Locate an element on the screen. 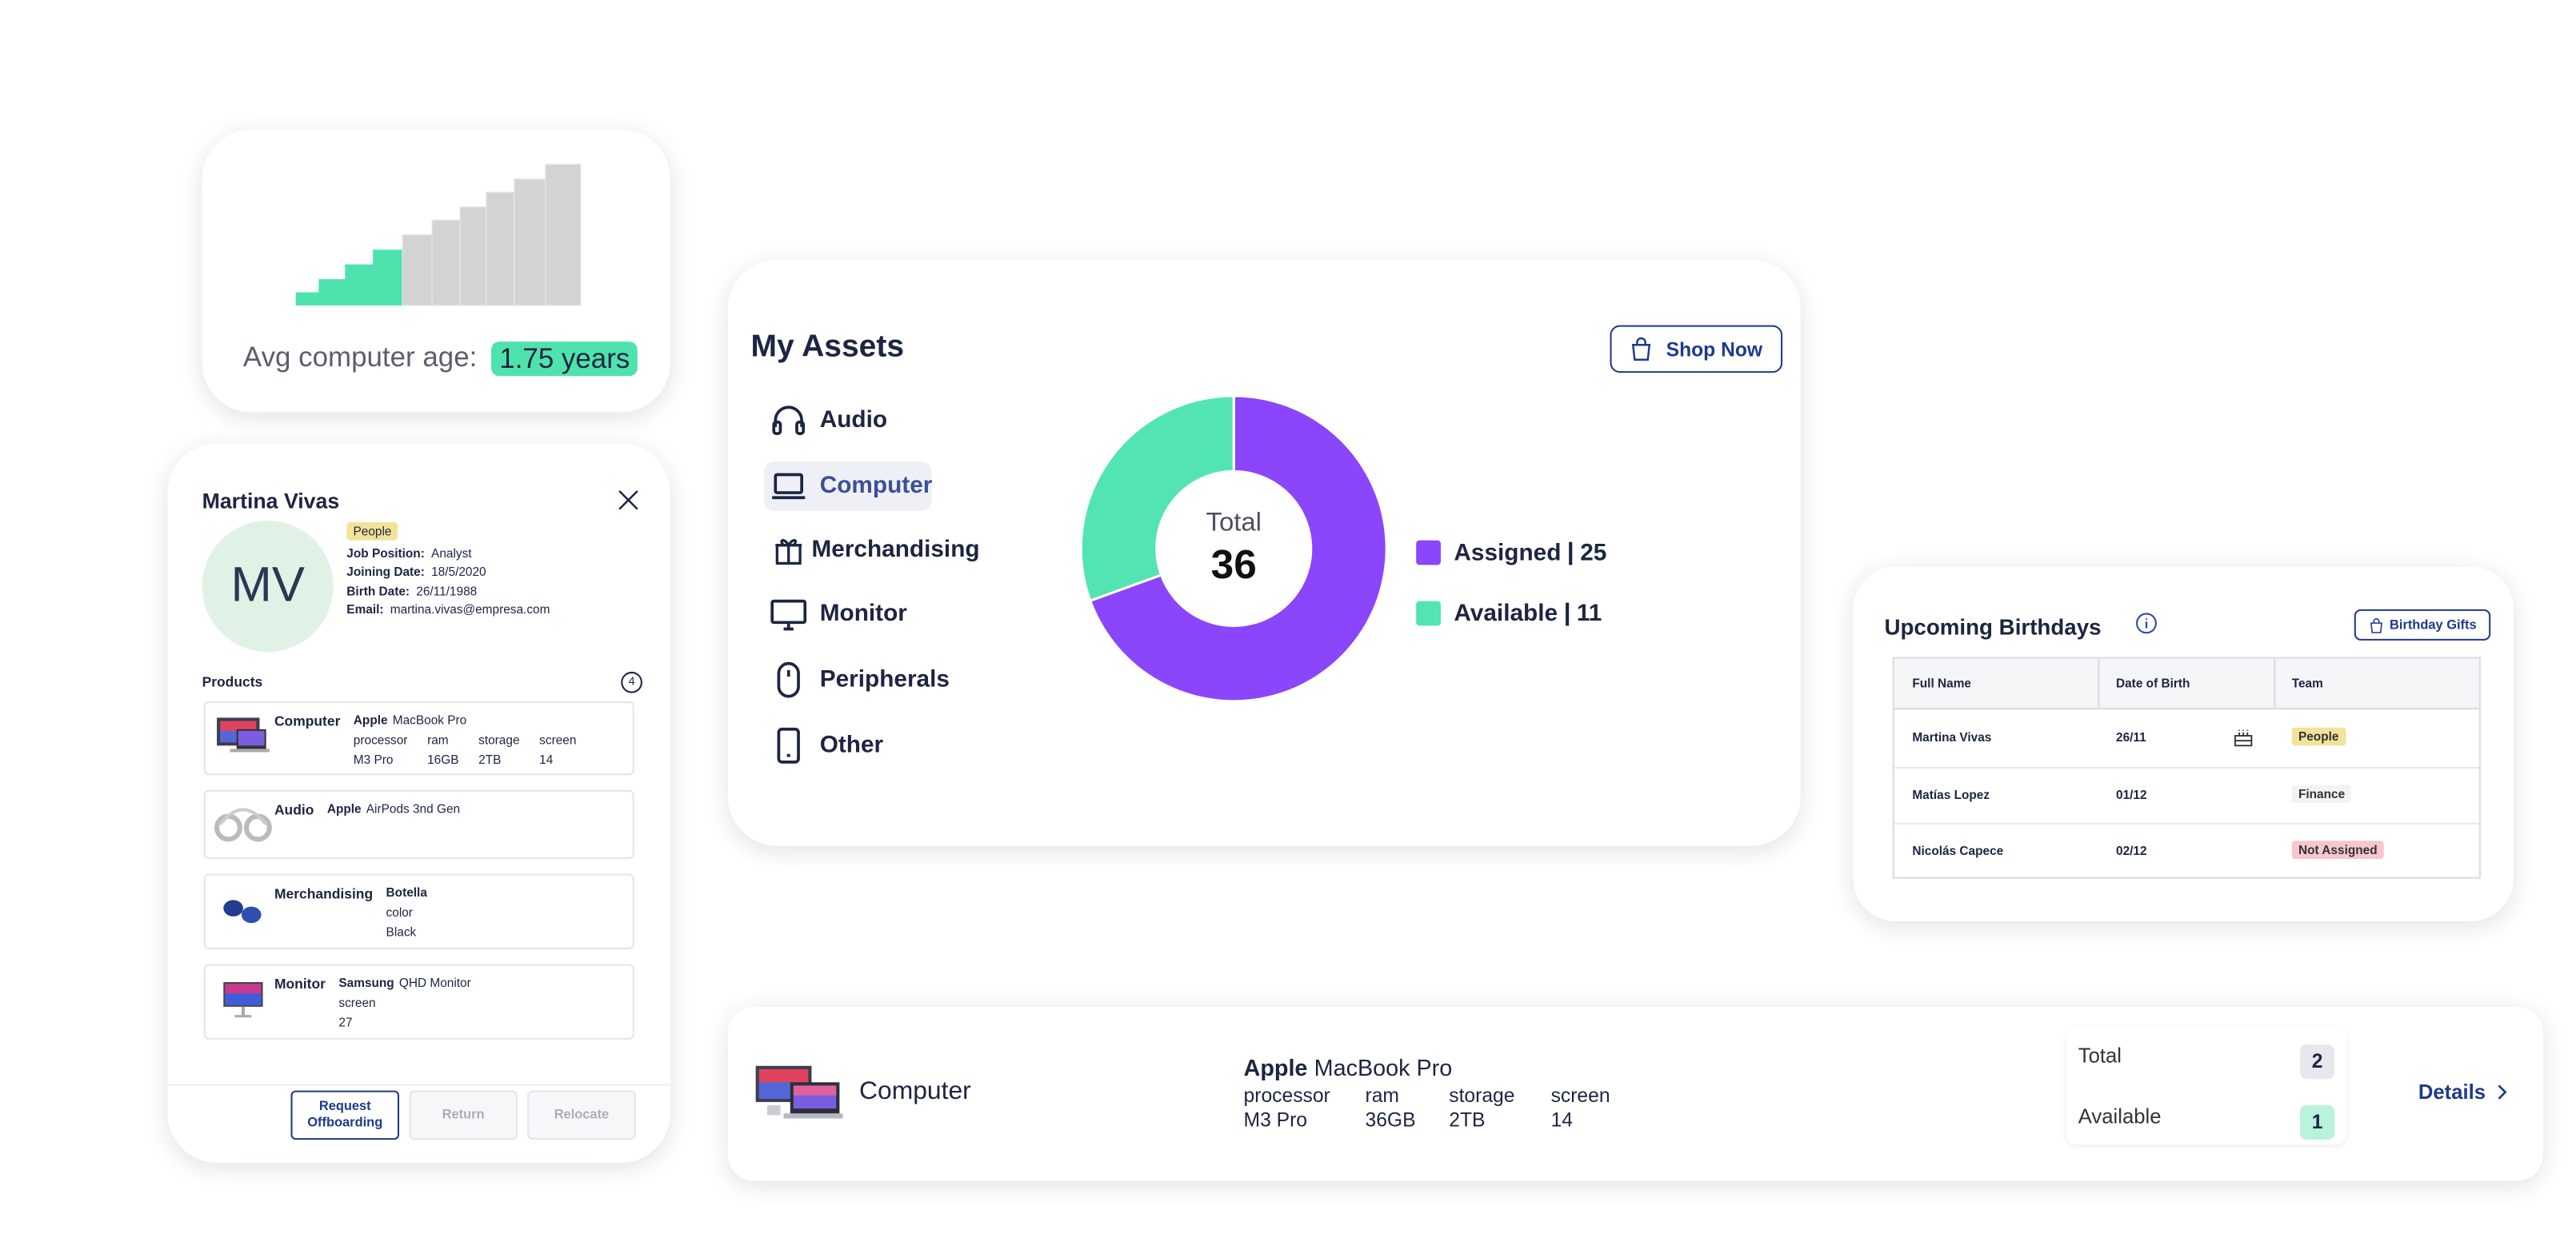  field-label: Birth Date: is located at coordinates (378, 591).